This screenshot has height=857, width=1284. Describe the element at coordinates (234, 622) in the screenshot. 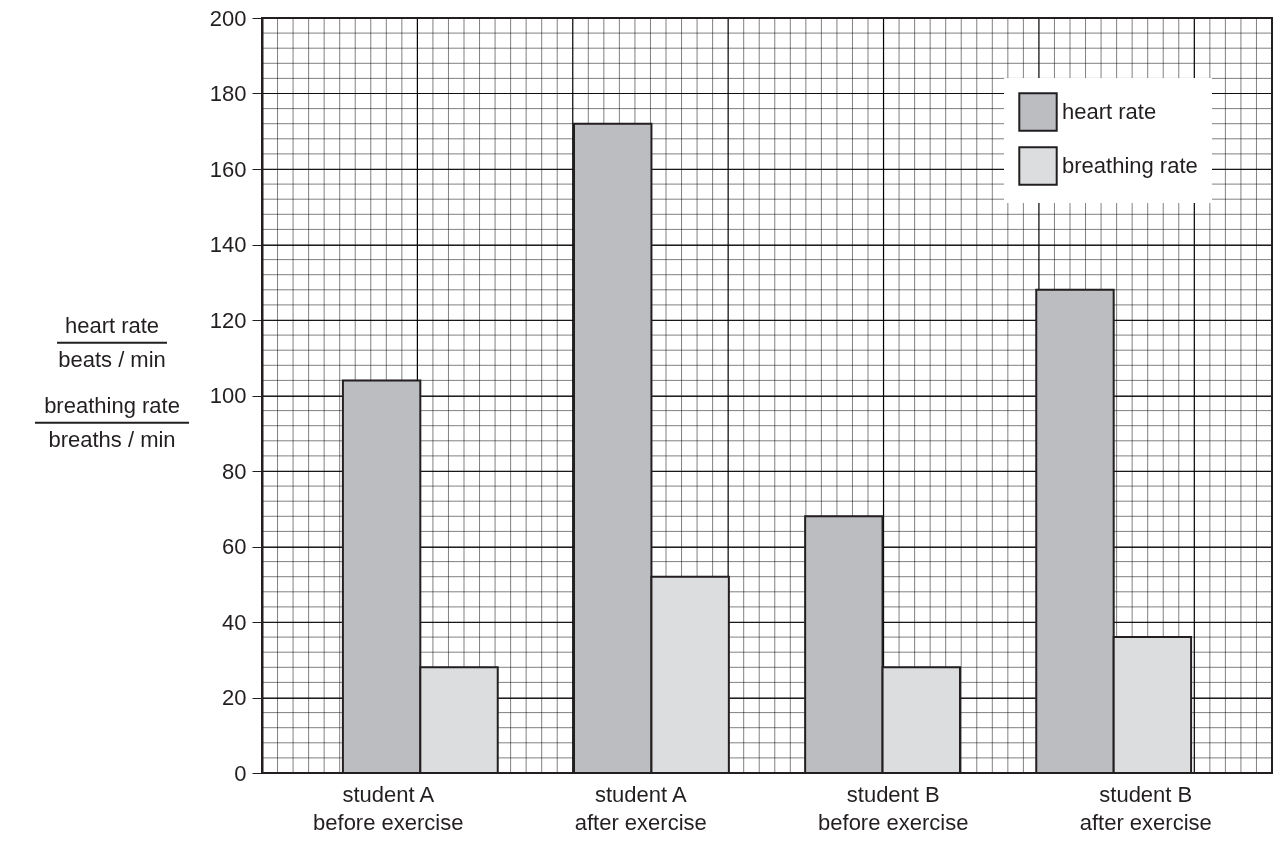

I see `y-tick-label: 40` at that location.